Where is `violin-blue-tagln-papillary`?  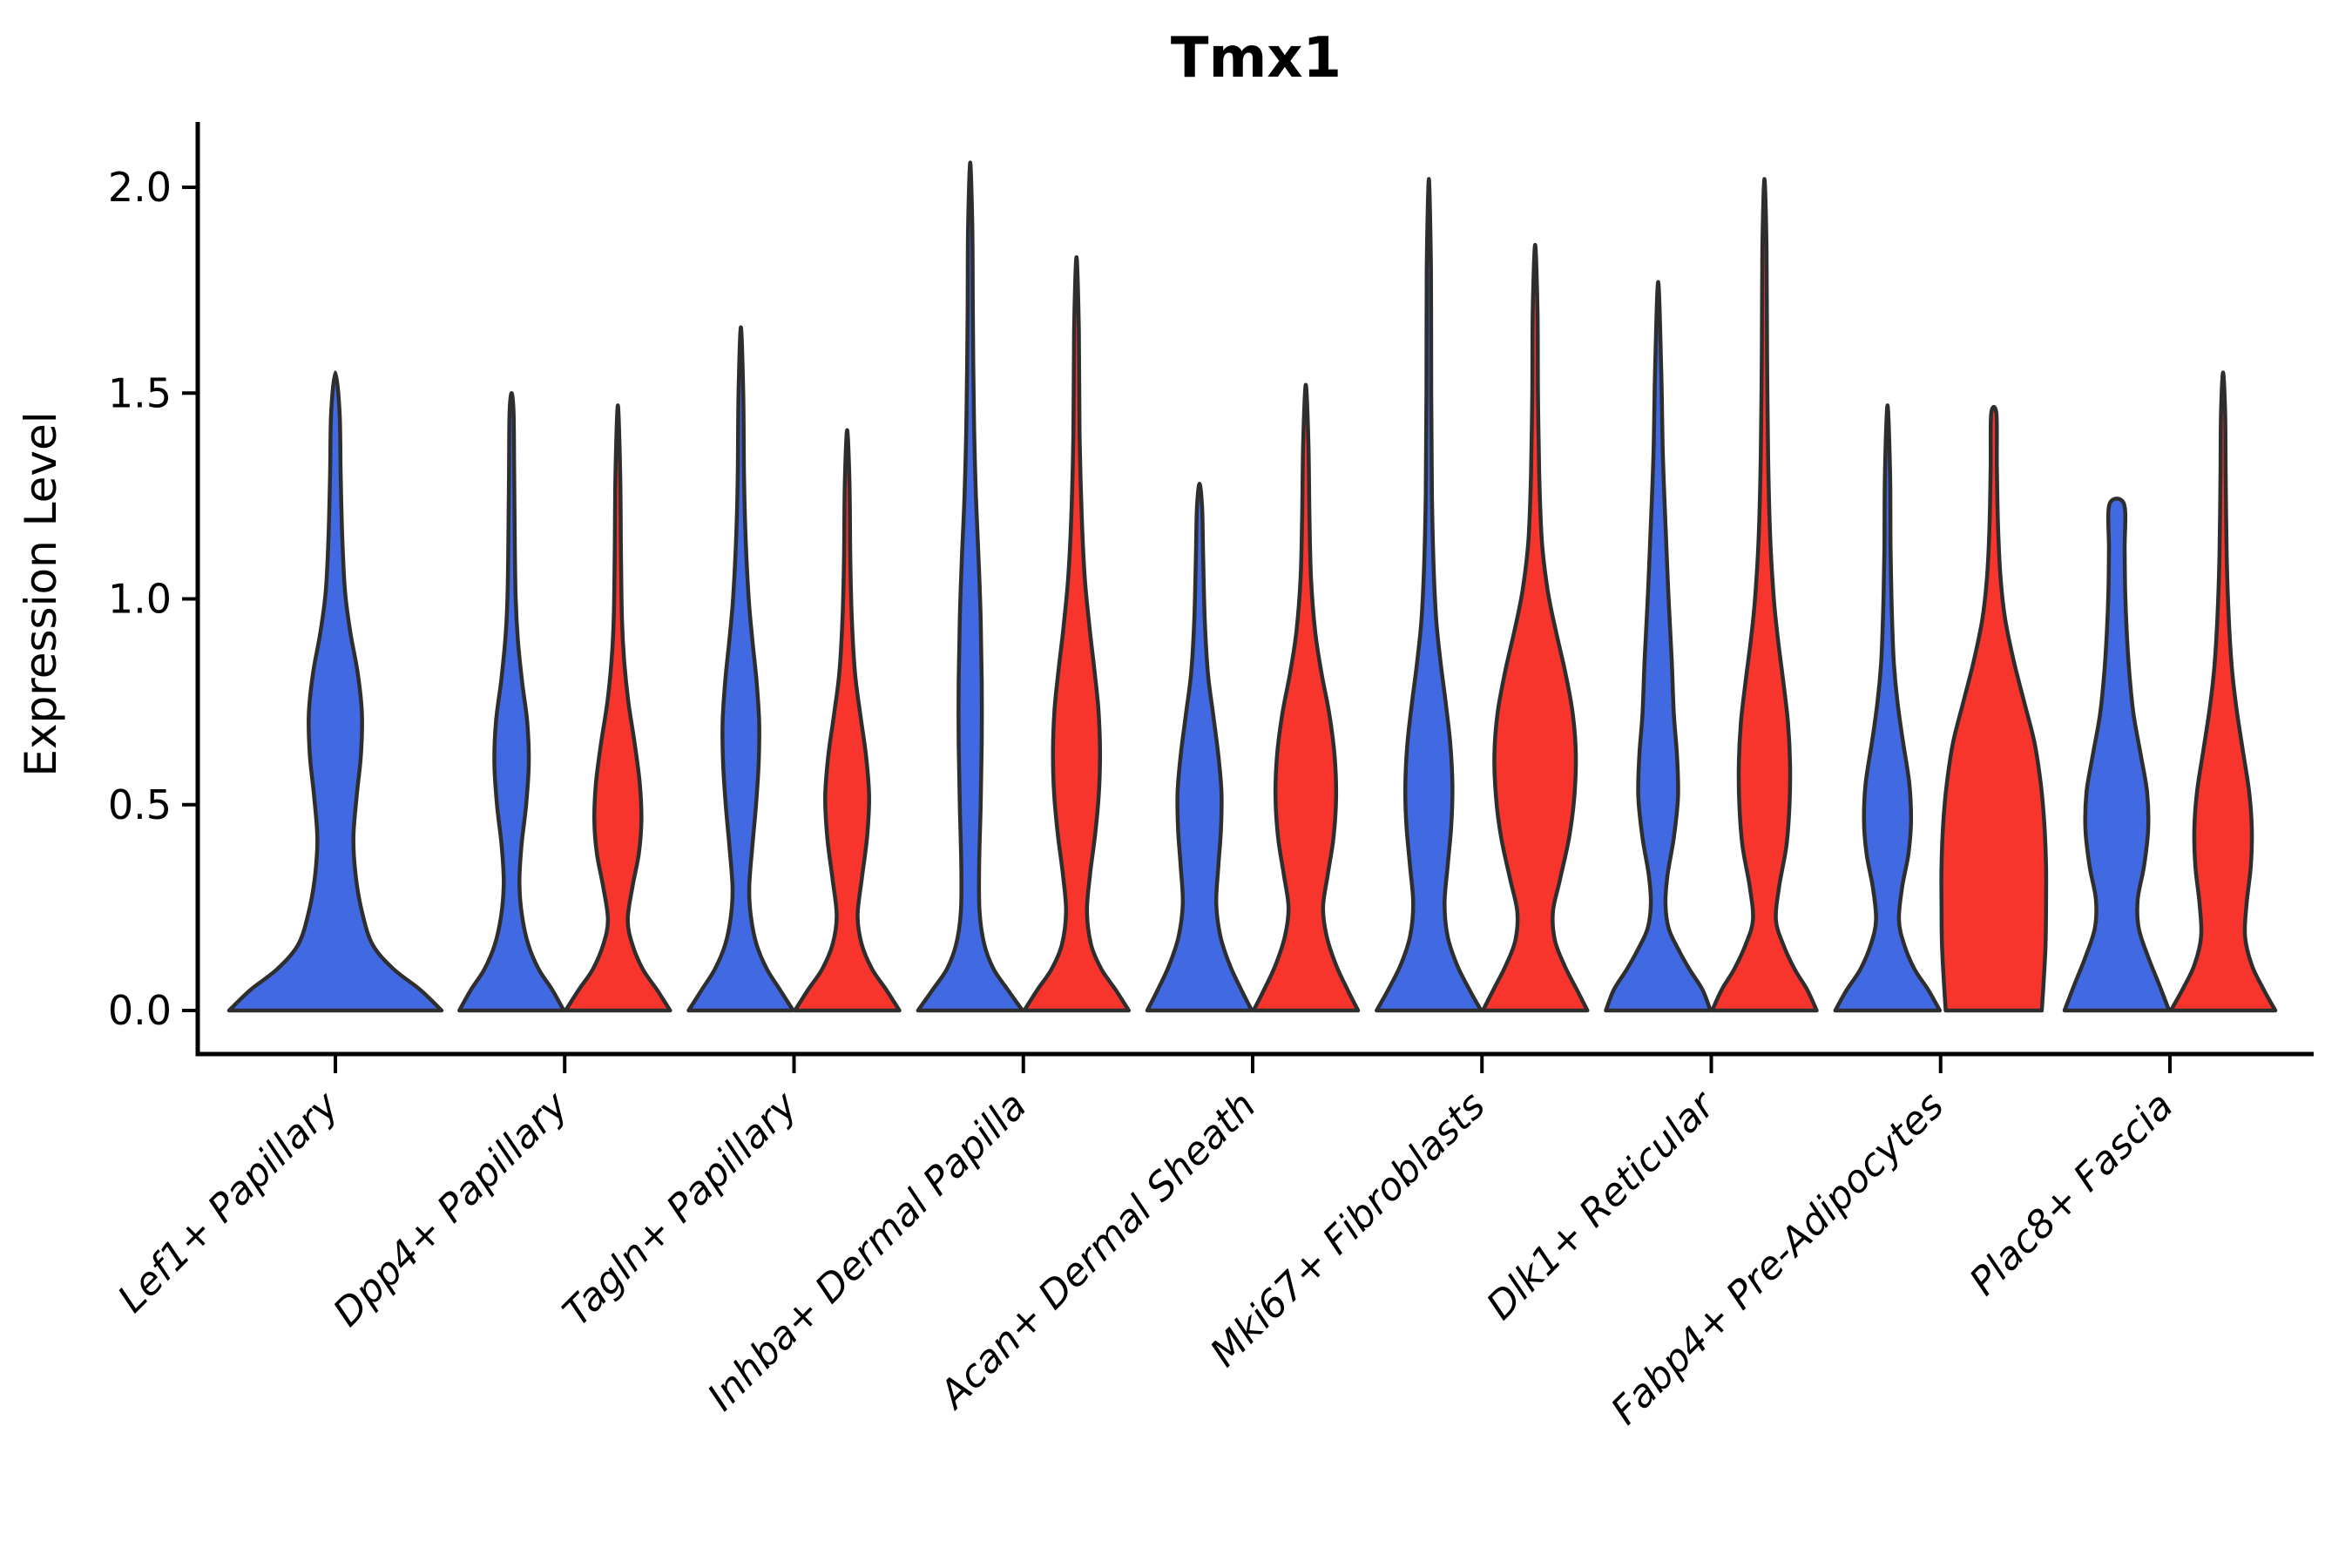 violin-blue-tagln-papillary is located at coordinates (741, 669).